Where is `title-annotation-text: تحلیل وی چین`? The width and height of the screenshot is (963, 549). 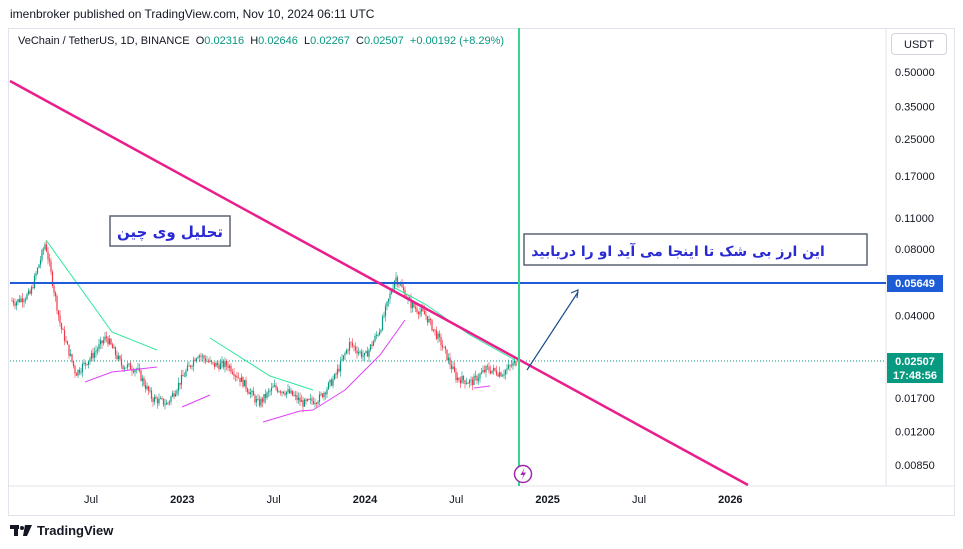 title-annotation-text: تحلیل وی چین is located at coordinates (170, 232).